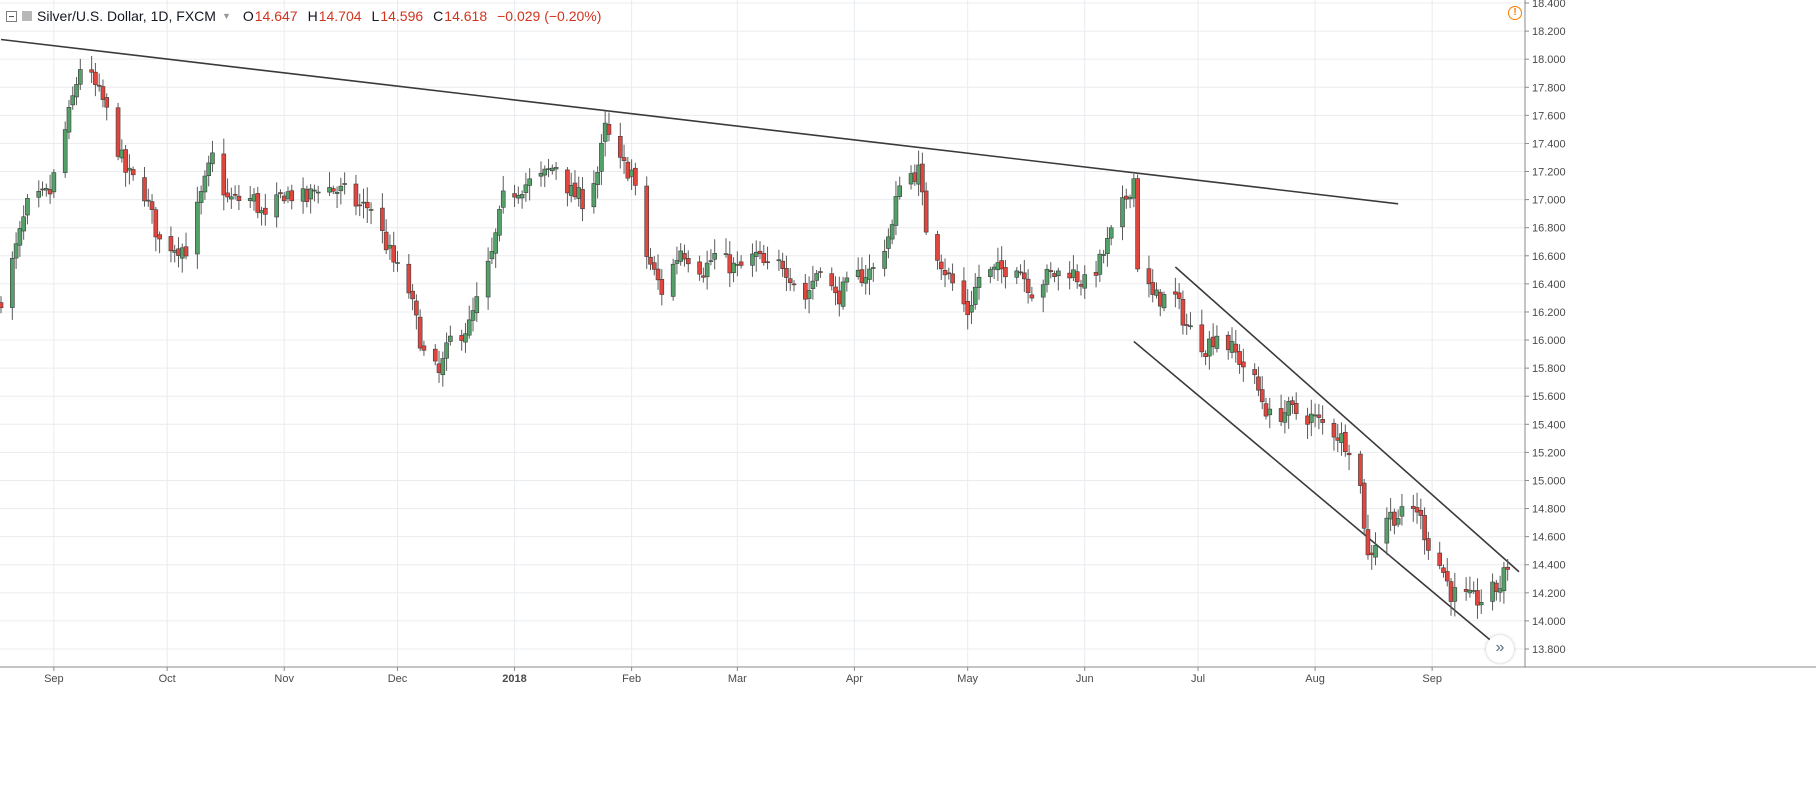  Describe the element at coordinates (126, 16) in the screenshot. I see `legend-title: Silver/U.S. Dollar, 1D, FXCM` at that location.